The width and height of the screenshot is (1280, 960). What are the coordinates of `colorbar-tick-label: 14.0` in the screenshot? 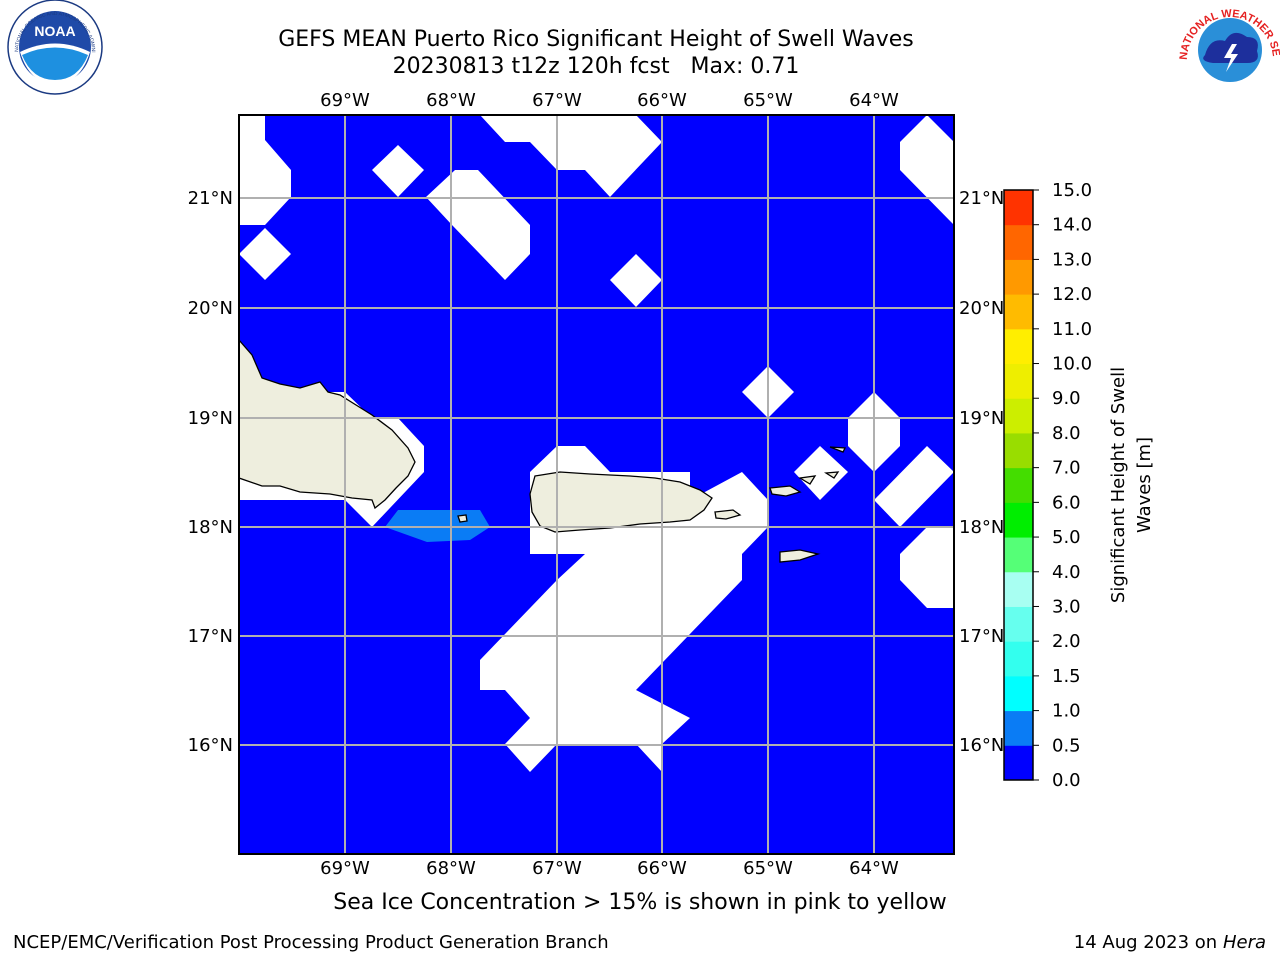 It's located at (1072, 225).